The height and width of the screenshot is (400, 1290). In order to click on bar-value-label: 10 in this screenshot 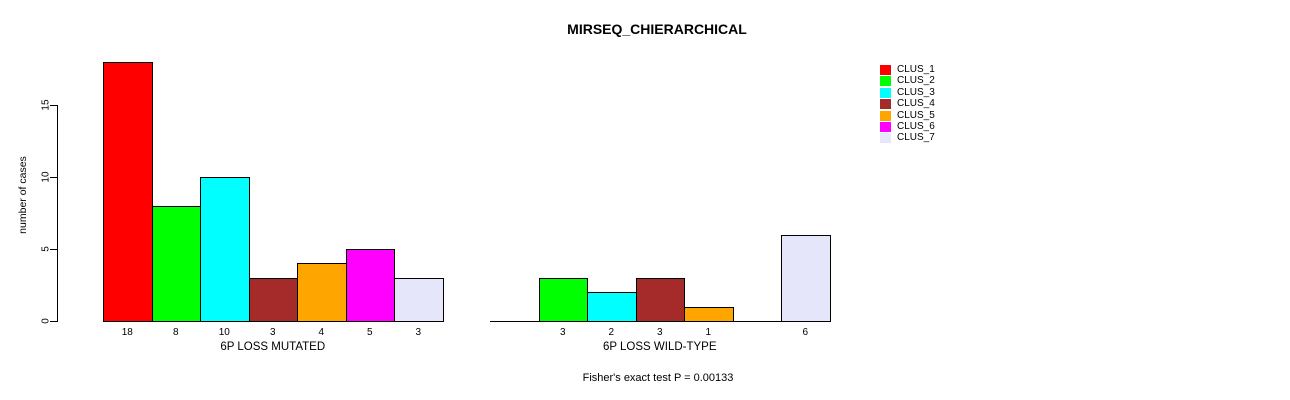, I will do `click(224, 332)`.